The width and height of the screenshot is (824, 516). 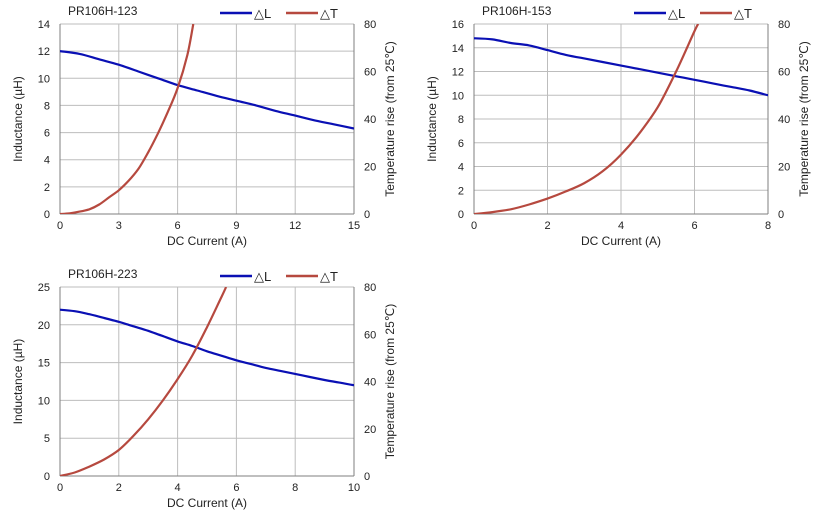 I want to click on x-tick-label: 12, so click(x=295, y=226).